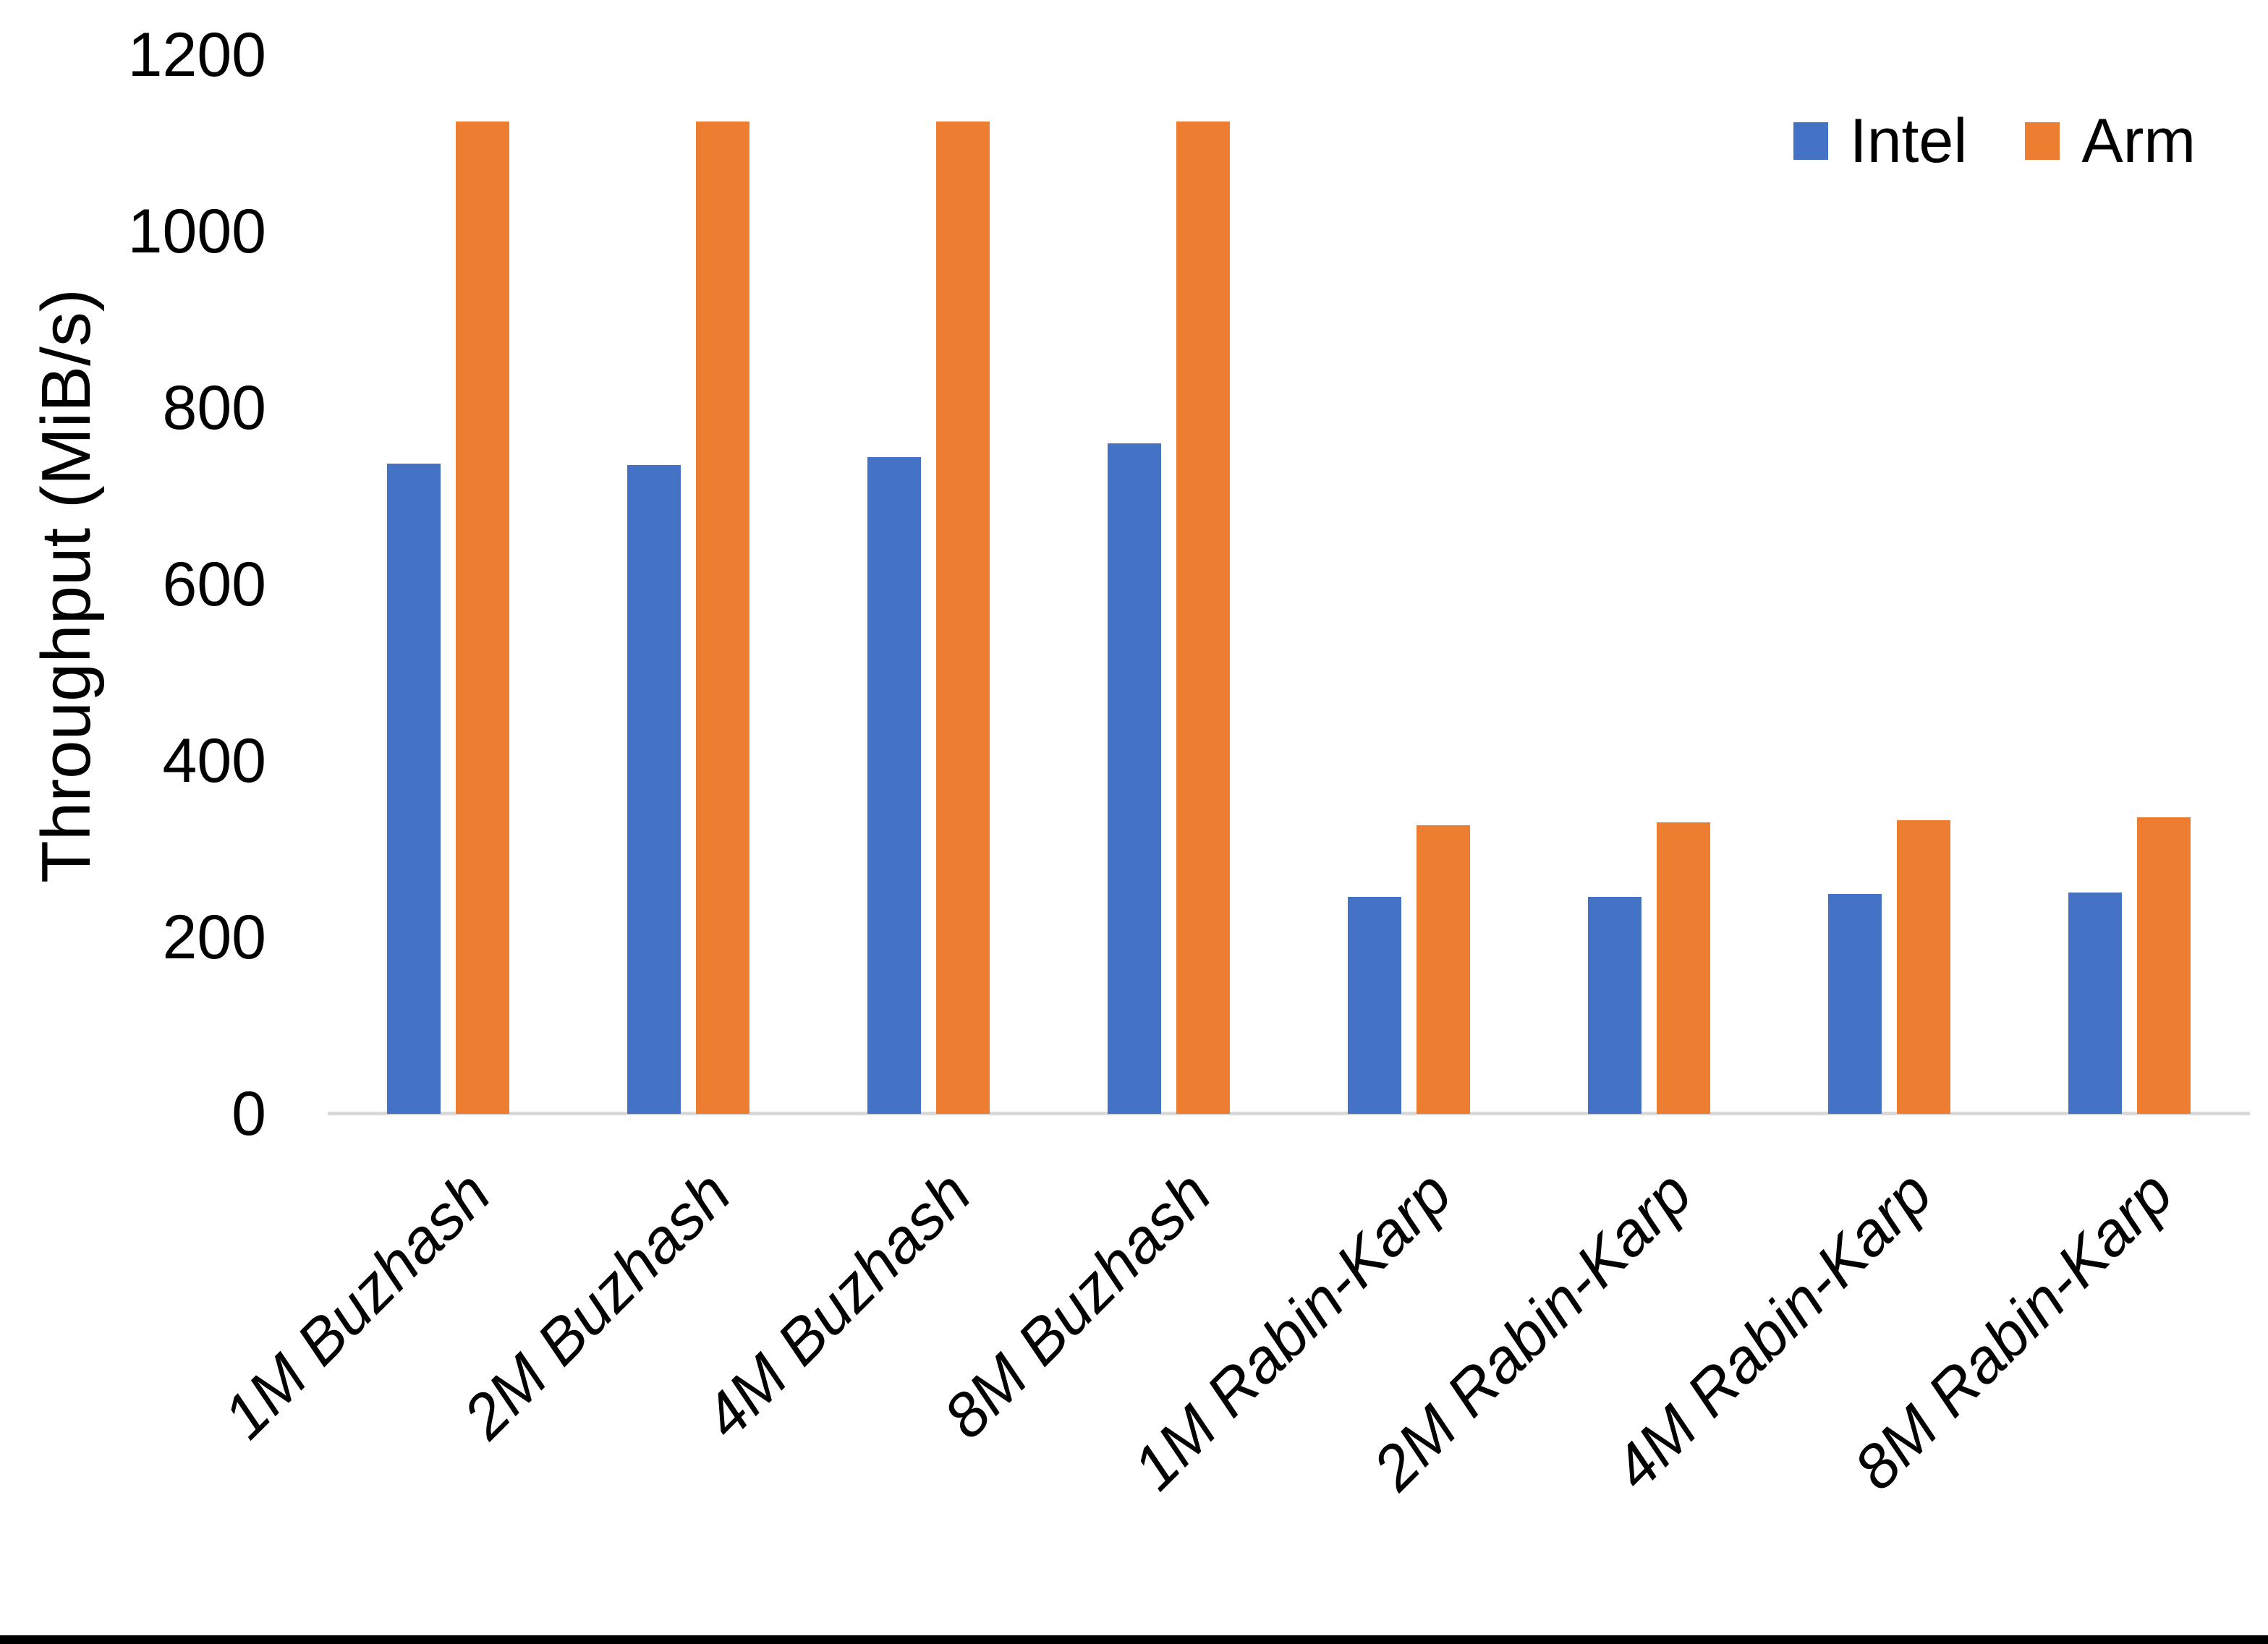 Image resolution: width=2268 pixels, height=1644 pixels. I want to click on y-tick-label-1200: 1200, so click(196, 55).